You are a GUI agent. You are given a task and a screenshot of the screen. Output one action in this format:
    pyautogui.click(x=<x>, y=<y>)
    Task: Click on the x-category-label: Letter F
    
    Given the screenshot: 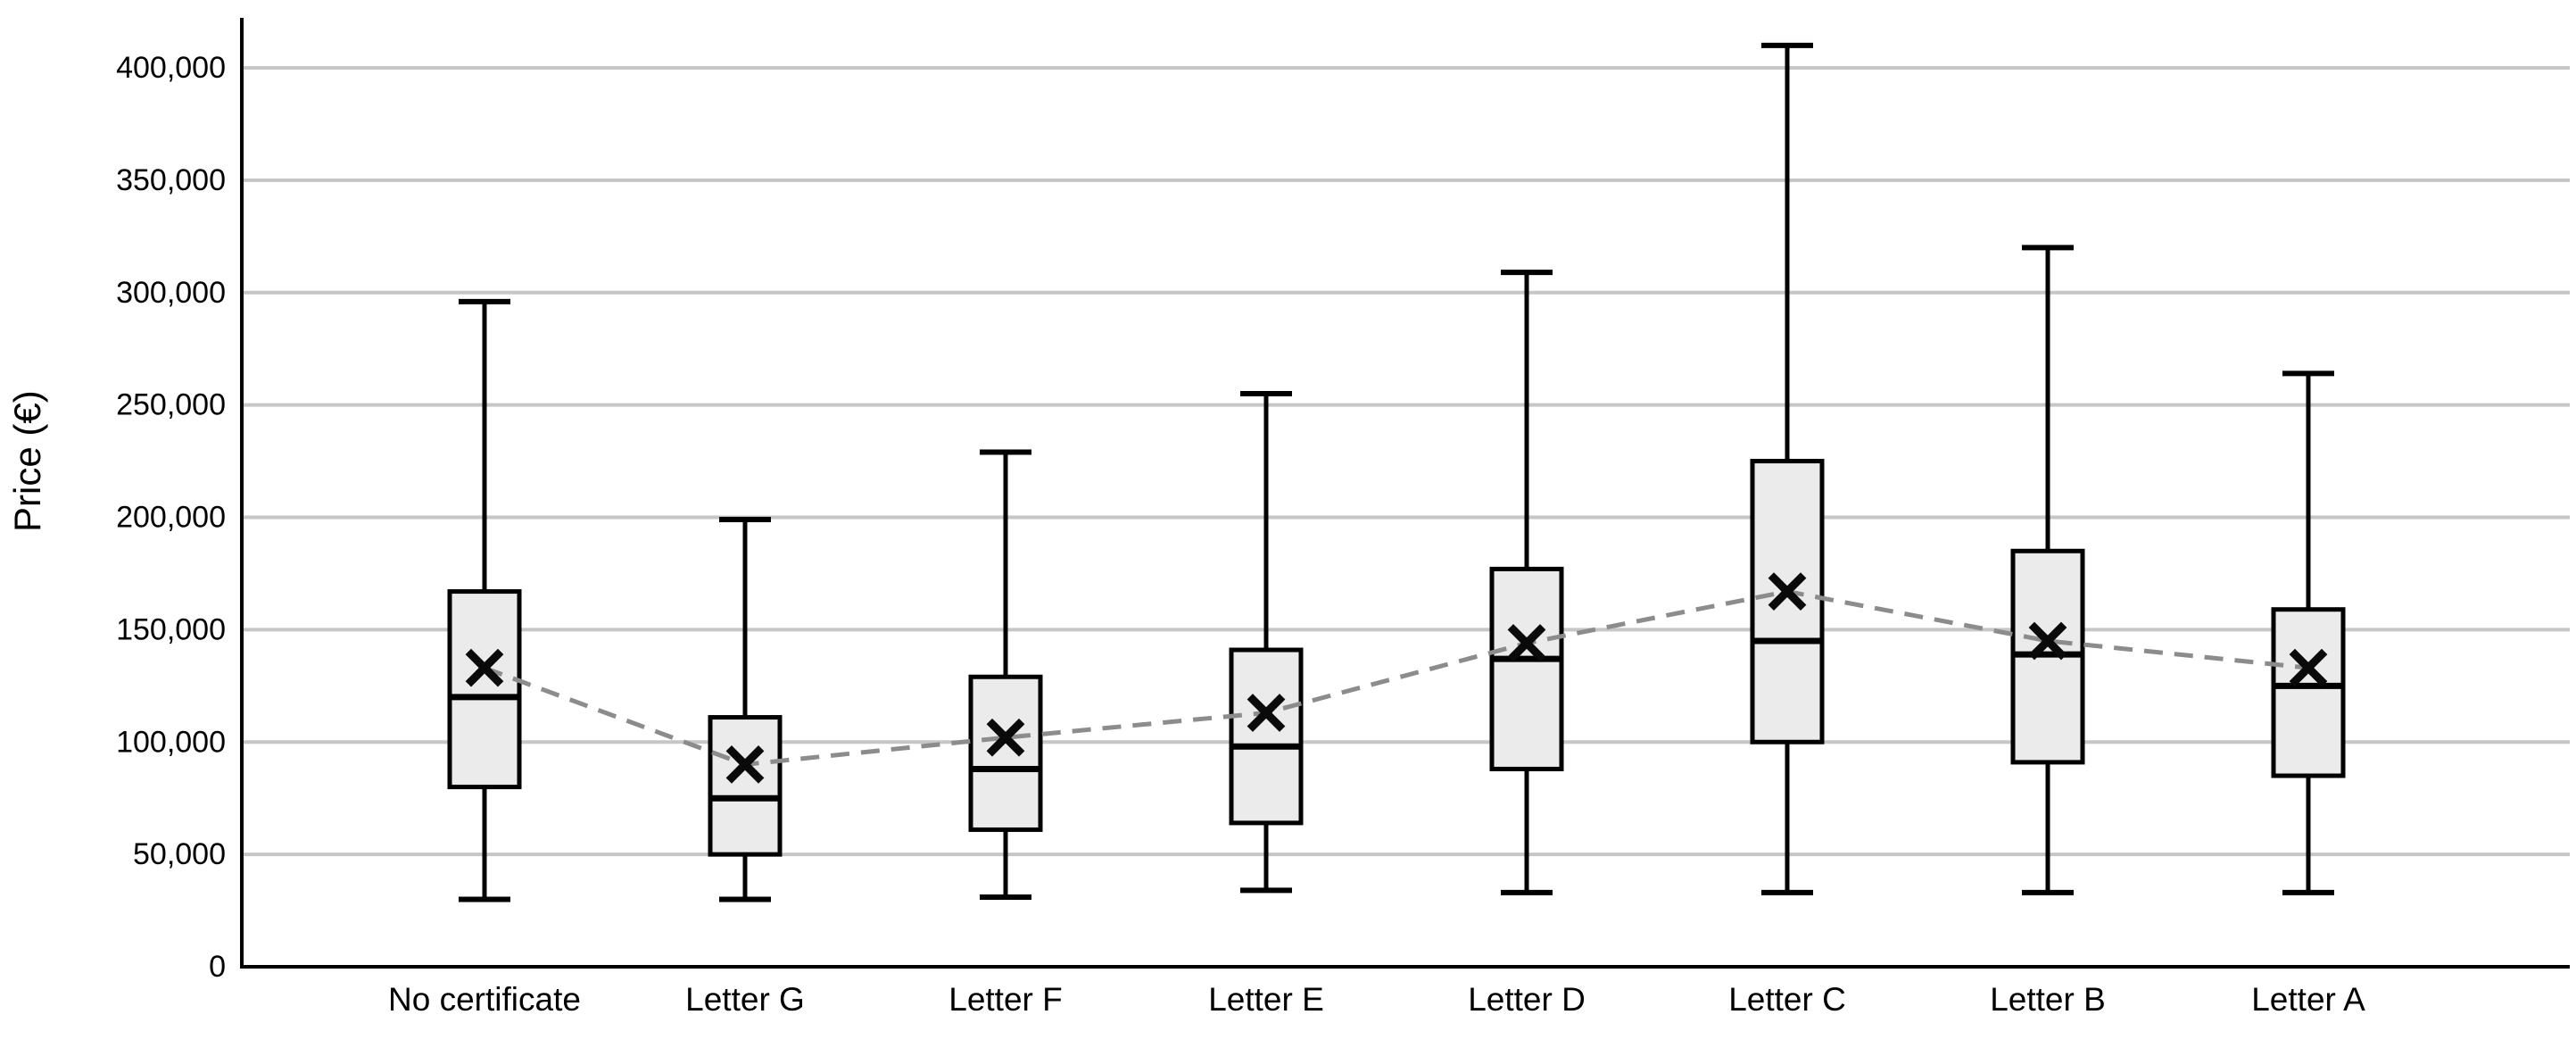 What is the action you would take?
    pyautogui.click(x=1005, y=999)
    